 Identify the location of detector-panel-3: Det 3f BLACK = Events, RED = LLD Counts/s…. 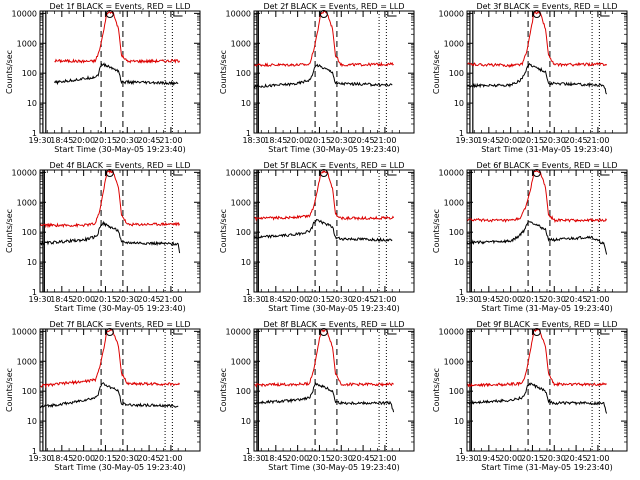
(530, 78).